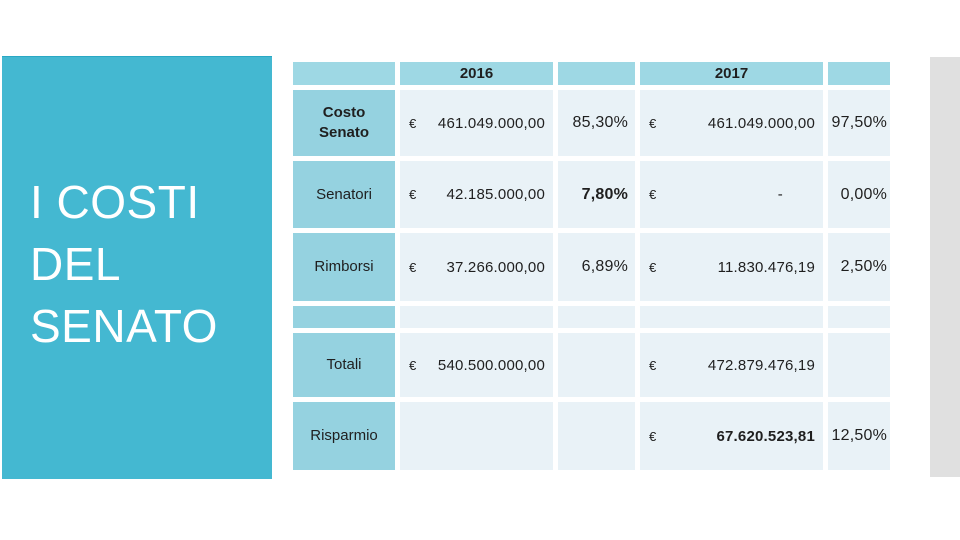 This screenshot has height=540, width=960. Describe the element at coordinates (859, 436) in the screenshot. I see `row-risparmio-2017-percent: 12,50%` at that location.